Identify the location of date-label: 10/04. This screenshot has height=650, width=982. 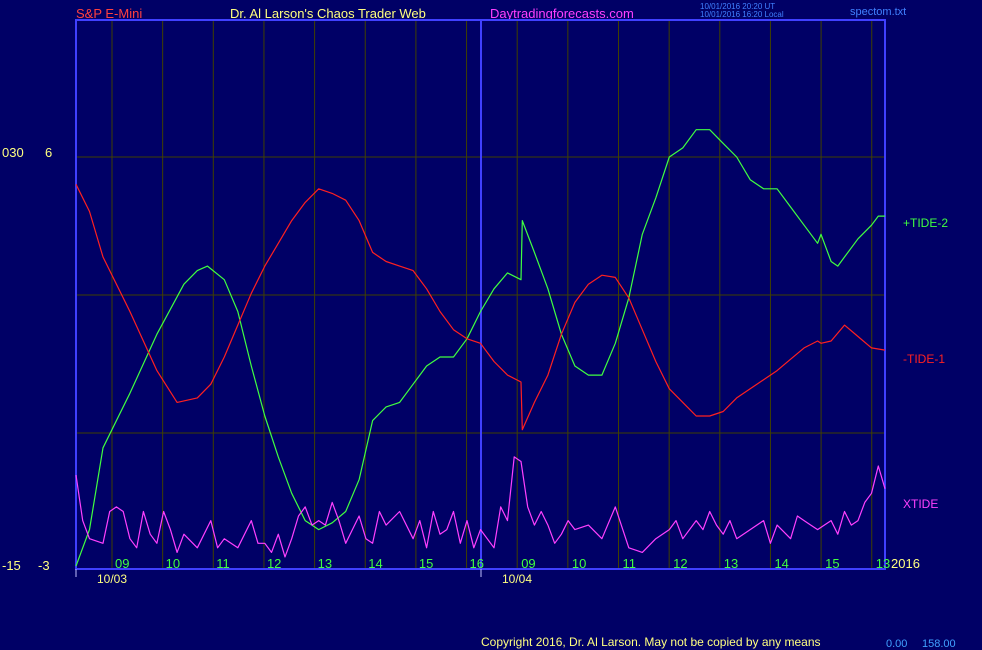
(517, 579).